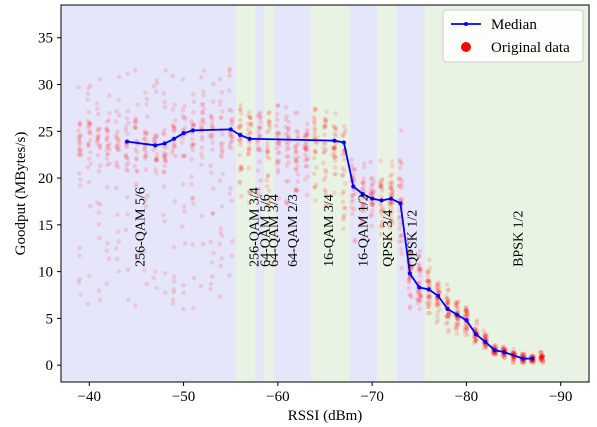 The width and height of the screenshot is (597, 427). Describe the element at coordinates (466, 397) in the screenshot. I see `x-tick-label: −80` at that location.